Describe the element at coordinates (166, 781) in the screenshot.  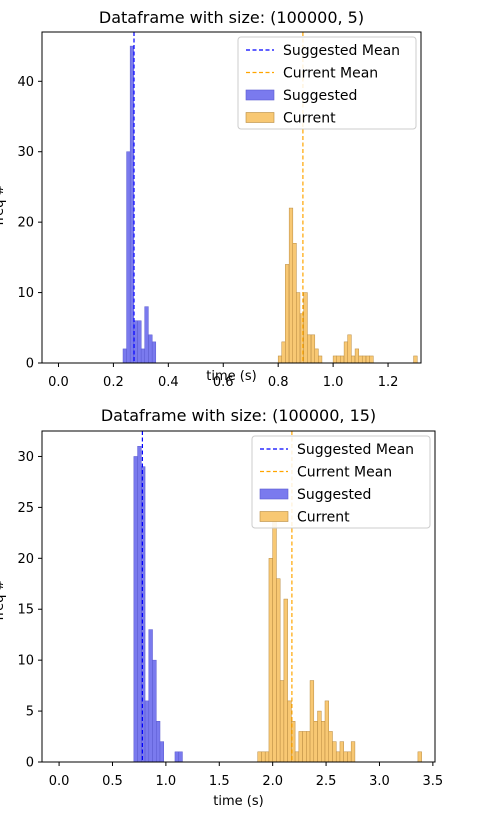
I see `chart2-x-tick-label: 1.0` at that location.